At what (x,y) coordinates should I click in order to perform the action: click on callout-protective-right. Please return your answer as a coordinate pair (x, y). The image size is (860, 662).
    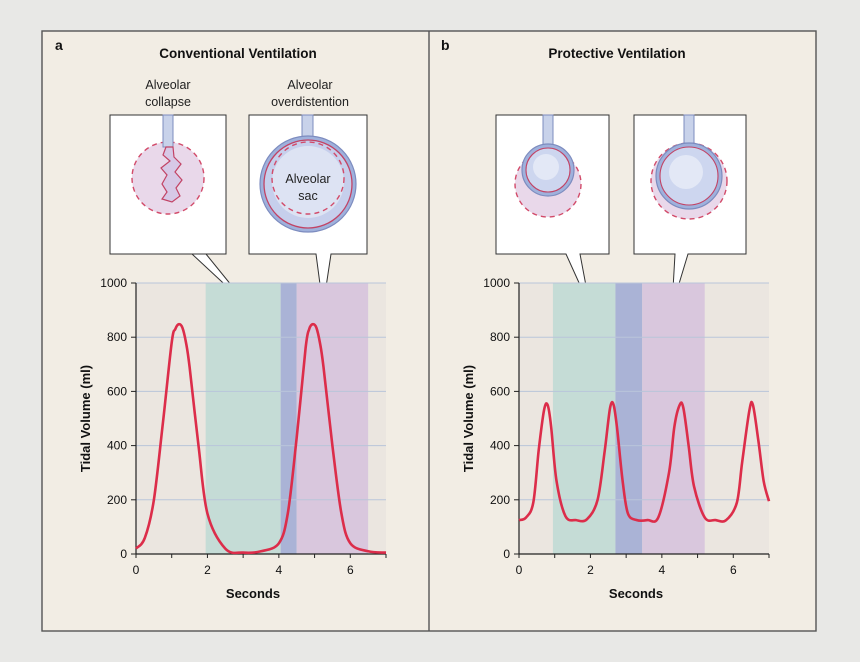
    Looking at the image, I should click on (690, 211).